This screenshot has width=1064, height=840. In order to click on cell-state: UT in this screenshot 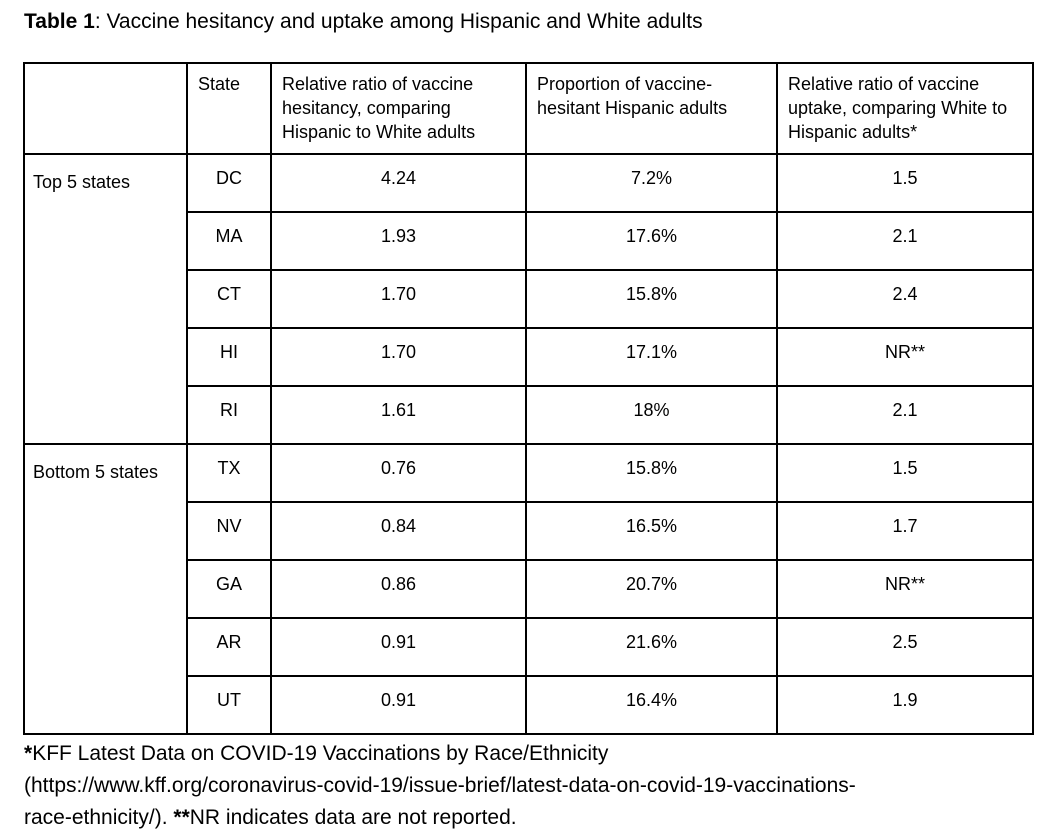, I will do `click(229, 705)`.